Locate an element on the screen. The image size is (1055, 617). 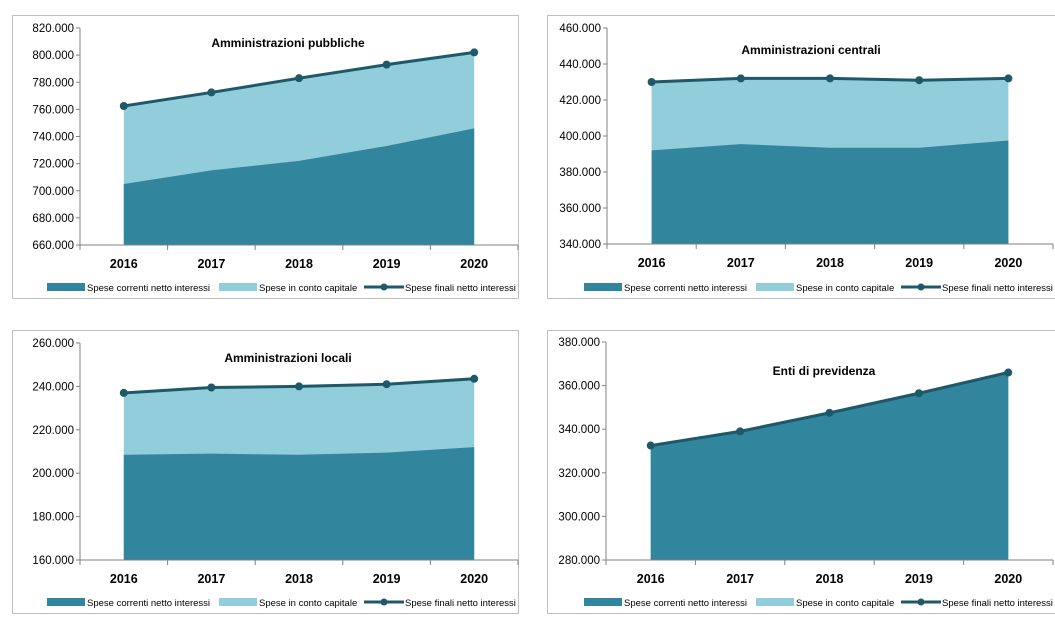
y-tick-label: 760.000 is located at coordinates (53, 110).